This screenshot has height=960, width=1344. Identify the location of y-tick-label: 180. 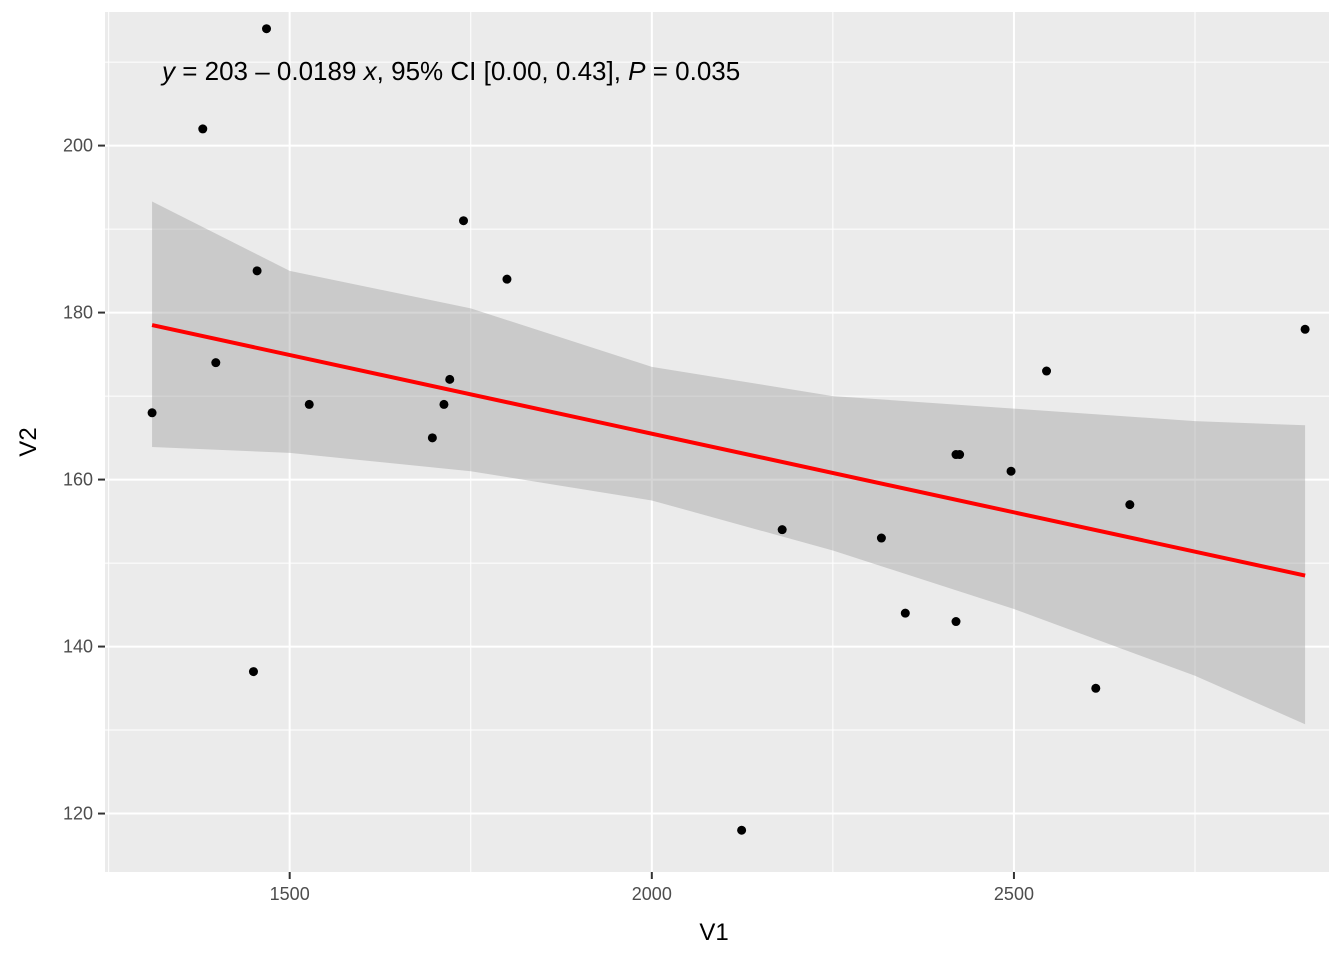
(78, 313).